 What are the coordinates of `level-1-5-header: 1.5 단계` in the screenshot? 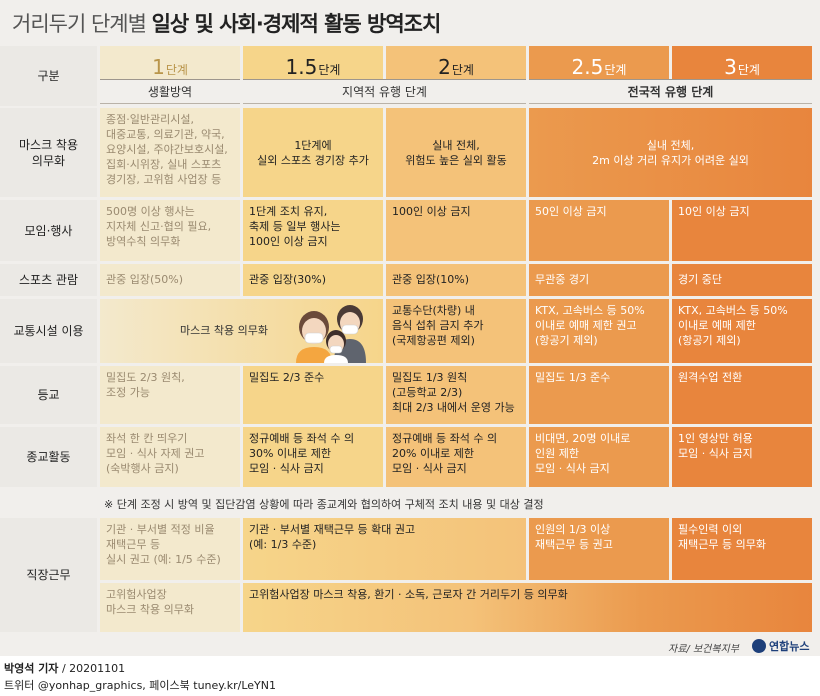 It's located at (313, 62).